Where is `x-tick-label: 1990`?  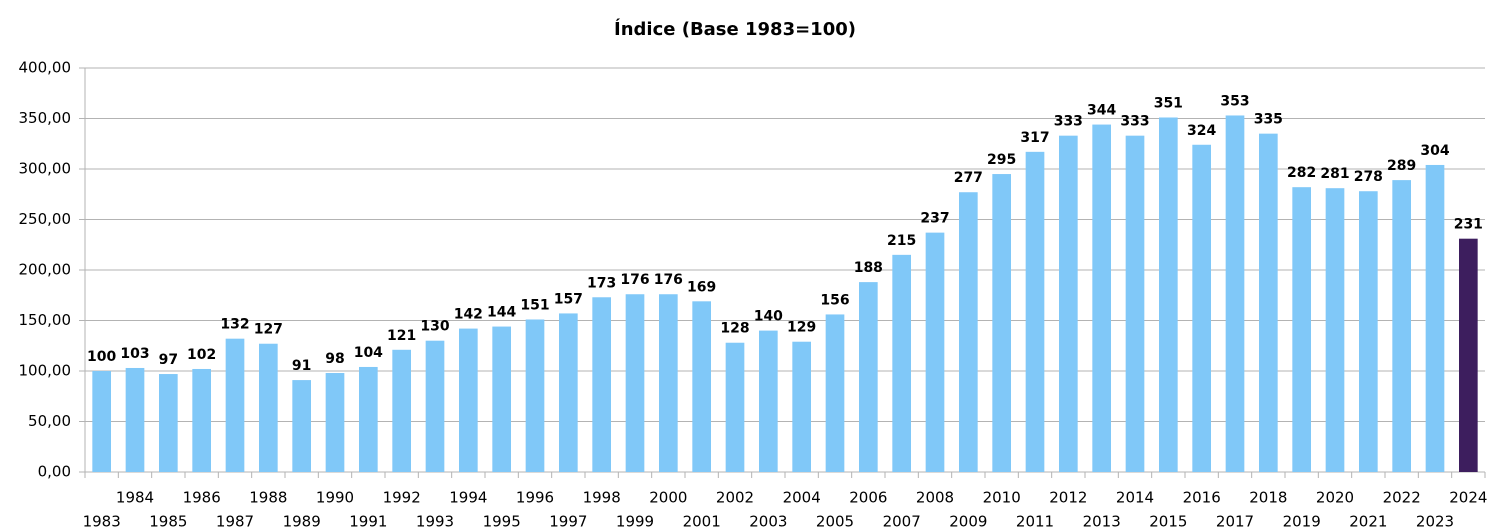 x-tick-label: 1990 is located at coordinates (335, 498).